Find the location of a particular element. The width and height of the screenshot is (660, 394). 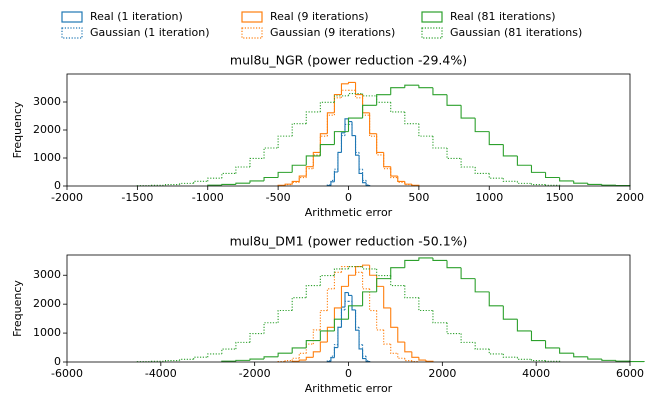

x-tick-label: 2000 is located at coordinates (630, 197).